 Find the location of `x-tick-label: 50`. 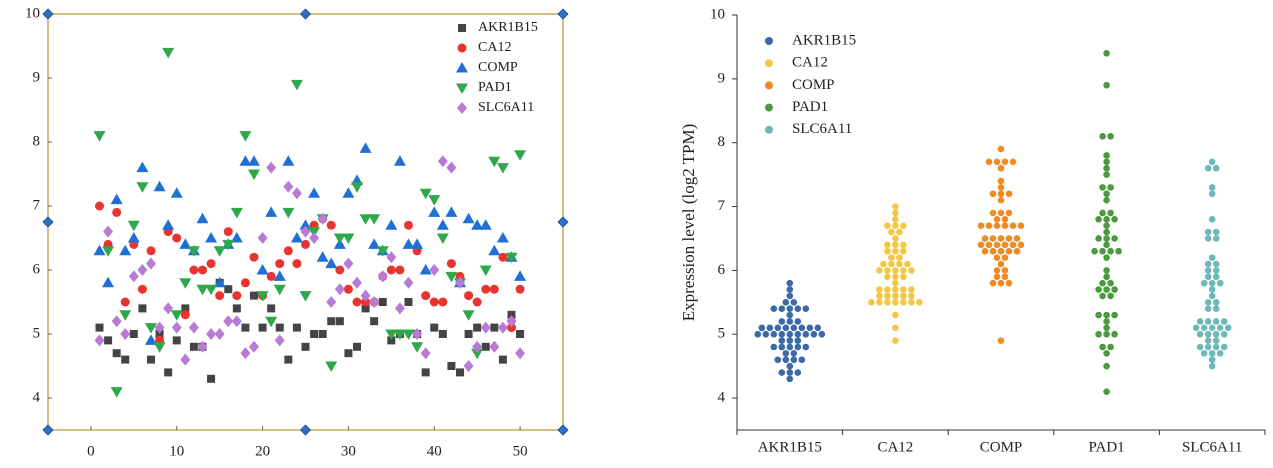

x-tick-label: 50 is located at coordinates (520, 451).